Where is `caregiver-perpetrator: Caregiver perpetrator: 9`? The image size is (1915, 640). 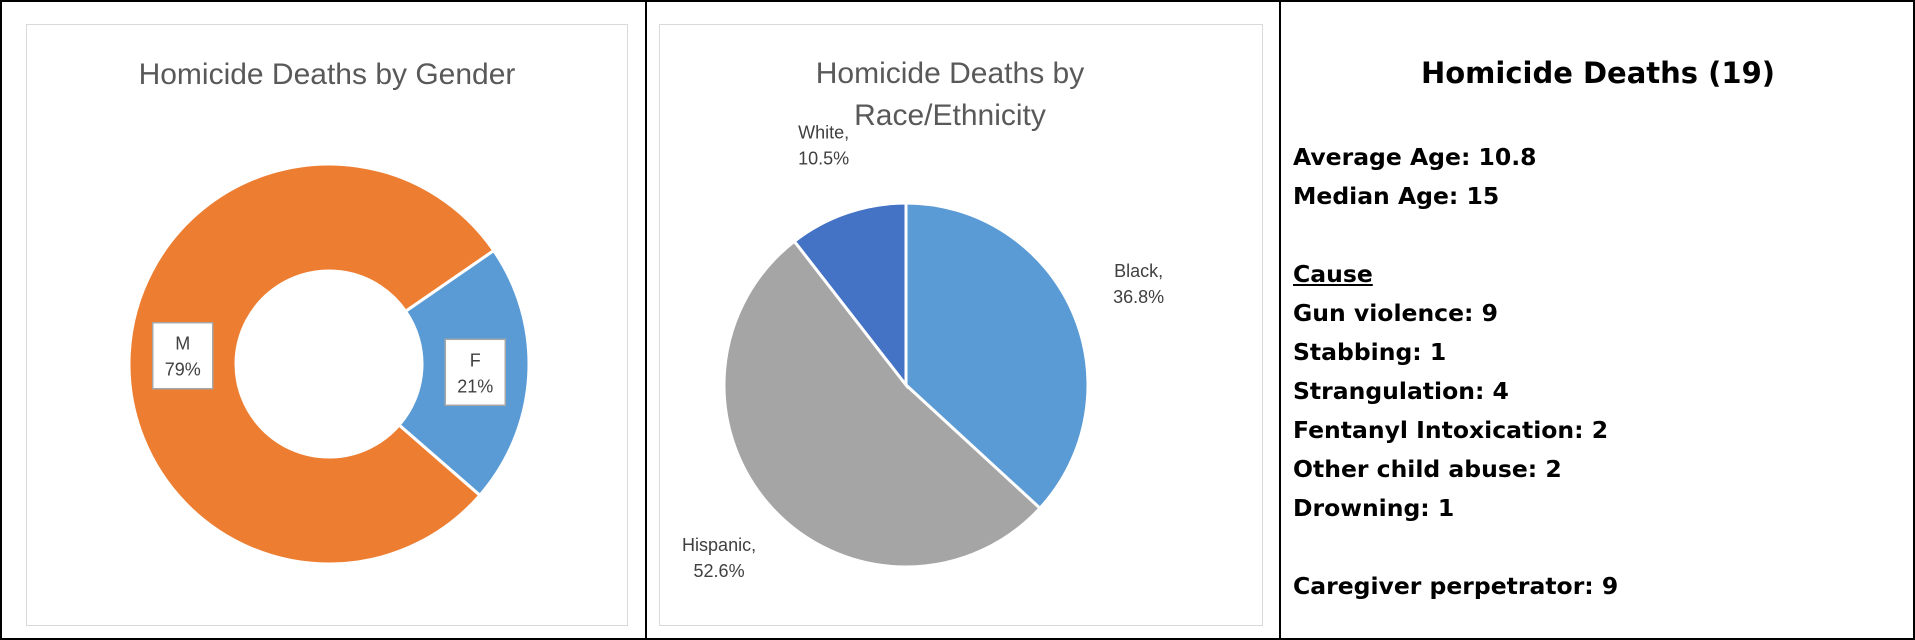 caregiver-perpetrator: Caregiver perpetrator: 9 is located at coordinates (1456, 586).